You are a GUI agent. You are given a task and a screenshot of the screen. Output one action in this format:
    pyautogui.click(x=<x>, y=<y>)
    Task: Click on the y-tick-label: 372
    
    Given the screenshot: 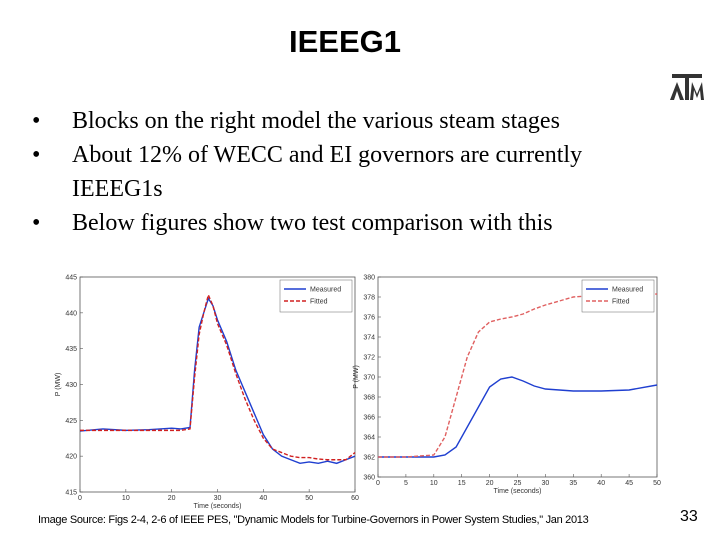 What is the action you would take?
    pyautogui.click(x=369, y=358)
    